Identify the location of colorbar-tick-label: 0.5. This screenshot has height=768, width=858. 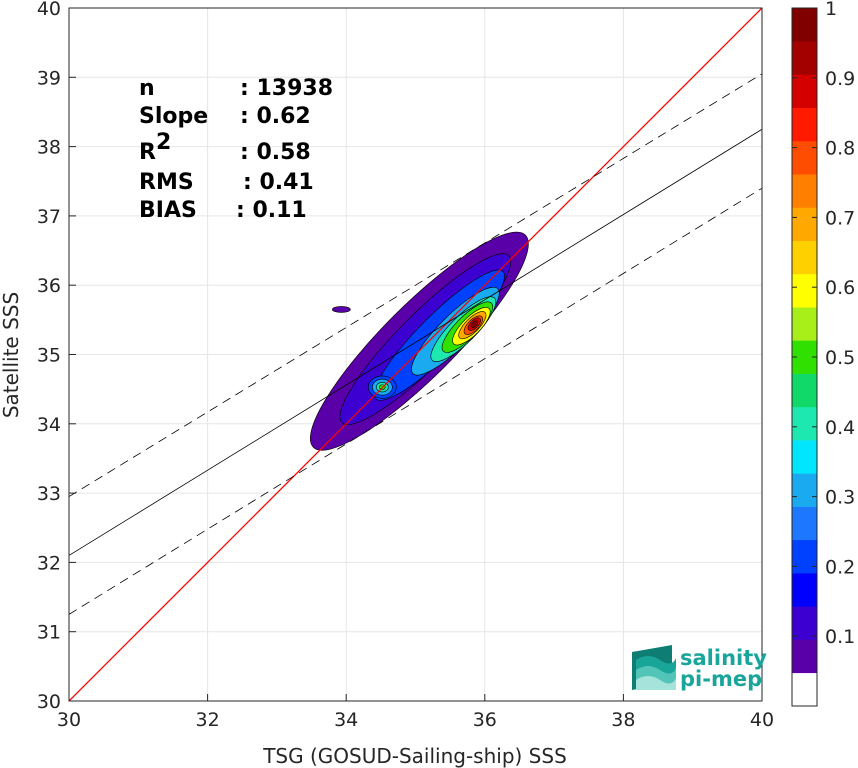
(840, 358).